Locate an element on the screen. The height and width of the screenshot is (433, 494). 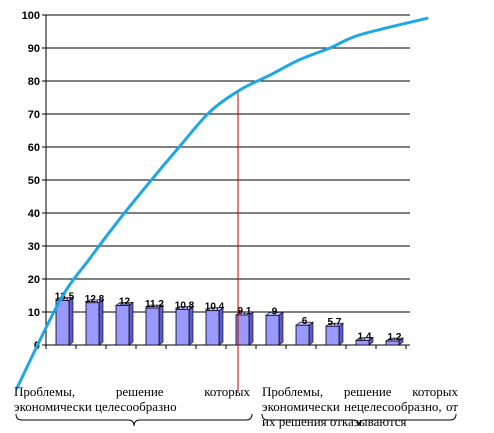
data-label: 5.7 is located at coordinates (335, 322).